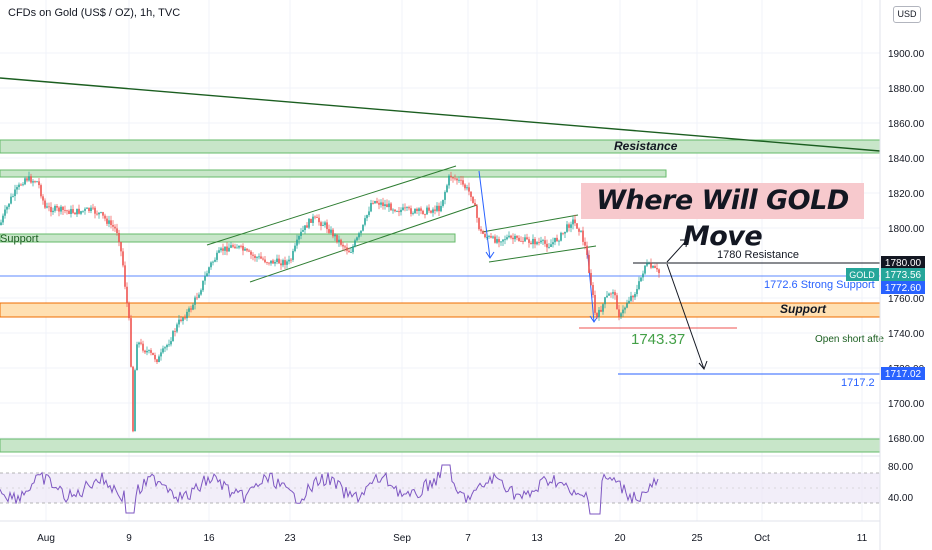 This screenshot has height=550, width=932. Describe the element at coordinates (906, 54) in the screenshot. I see `price-tick-label: 1900.00` at that location.